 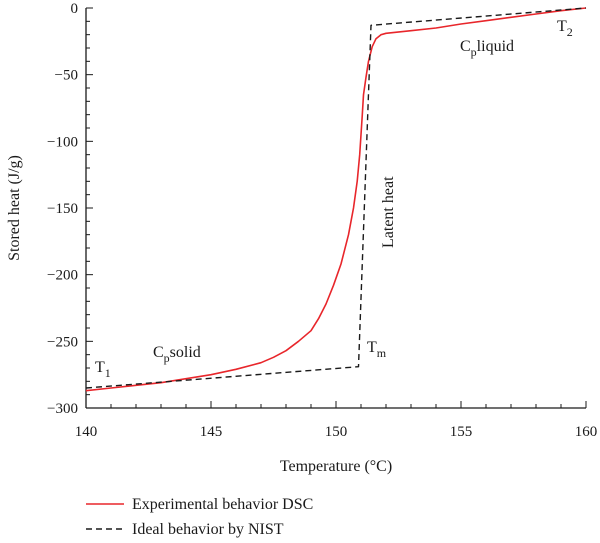 I want to click on y-tick-label: −150, so click(x=62, y=209).